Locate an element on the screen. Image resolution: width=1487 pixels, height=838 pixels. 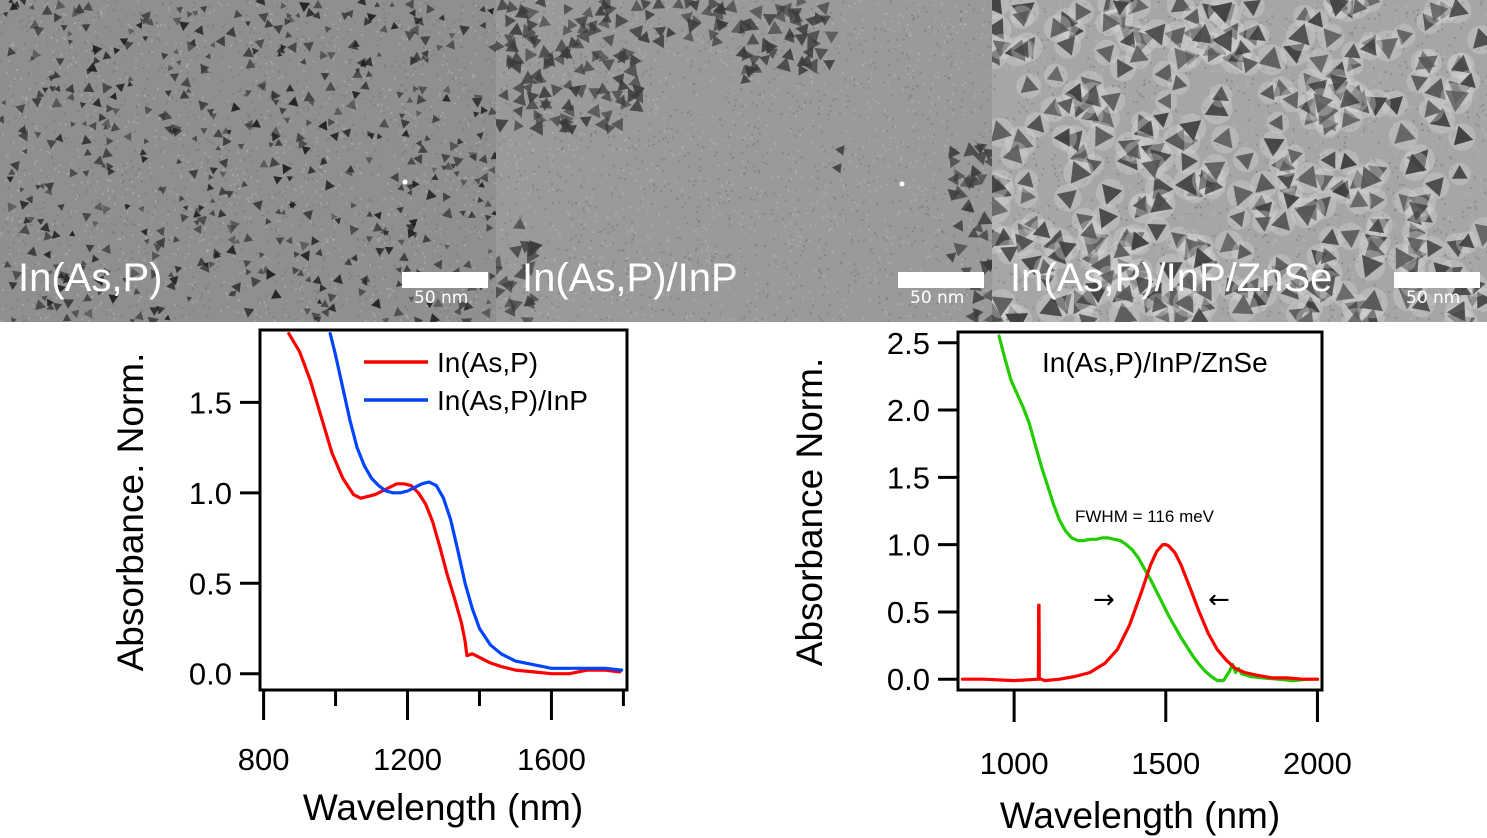
c2-ytick-label: 1.0 is located at coordinates (908, 545).